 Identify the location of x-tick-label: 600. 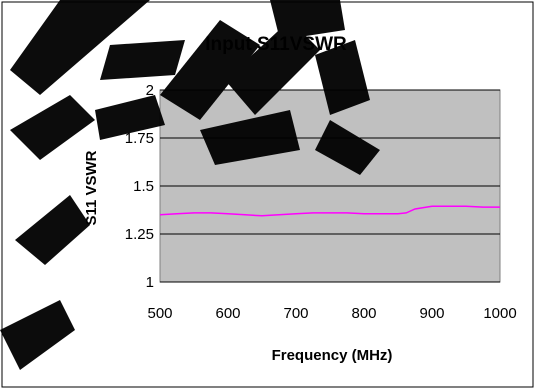
(227, 313).